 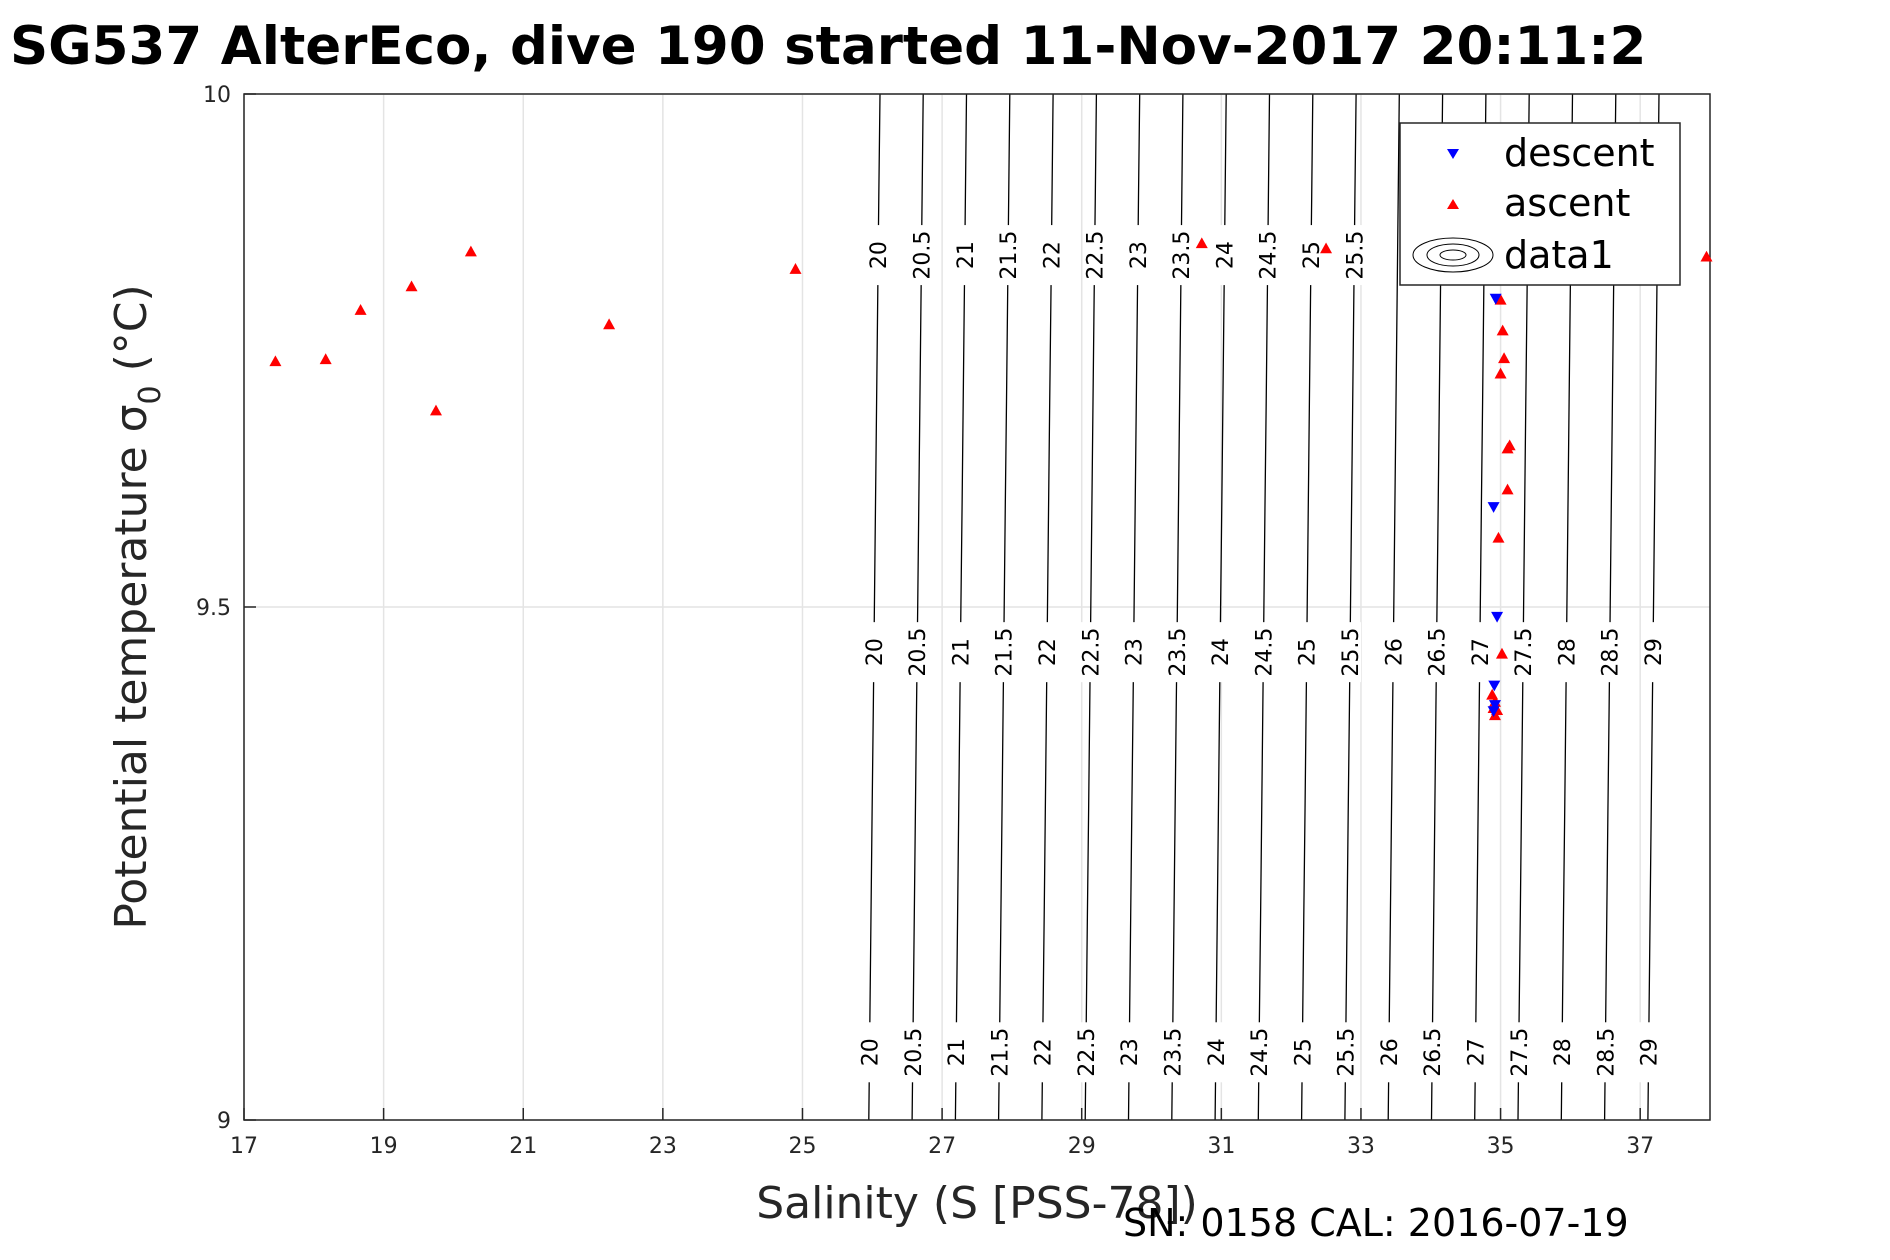 I want to click on contour-label: 26.5, so click(x=1438, y=652).